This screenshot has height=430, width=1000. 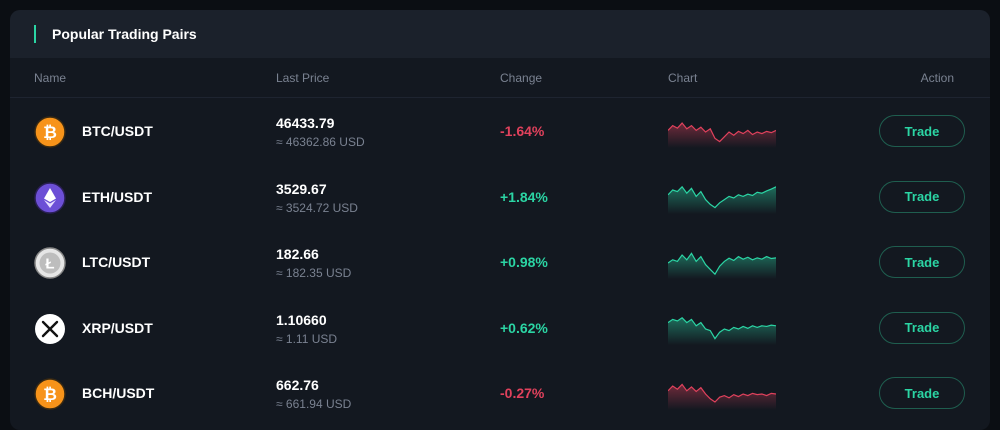 What do you see at coordinates (303, 77) in the screenshot?
I see `column-last-price: Last Price` at bounding box center [303, 77].